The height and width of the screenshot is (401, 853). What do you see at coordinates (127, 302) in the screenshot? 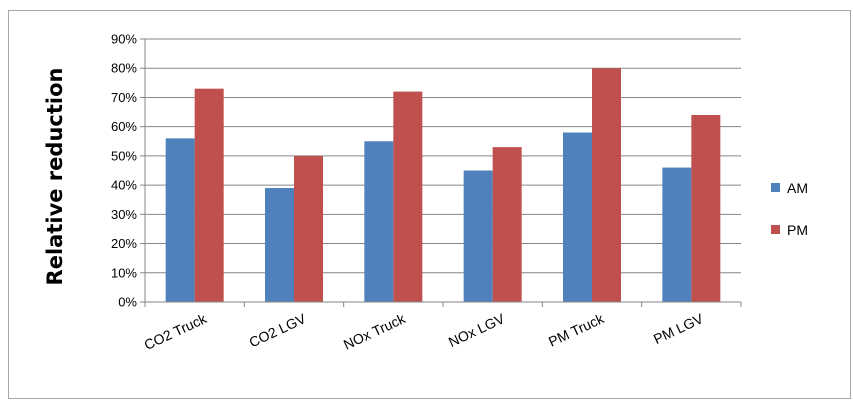
I see `y-tick-label: 0%` at bounding box center [127, 302].